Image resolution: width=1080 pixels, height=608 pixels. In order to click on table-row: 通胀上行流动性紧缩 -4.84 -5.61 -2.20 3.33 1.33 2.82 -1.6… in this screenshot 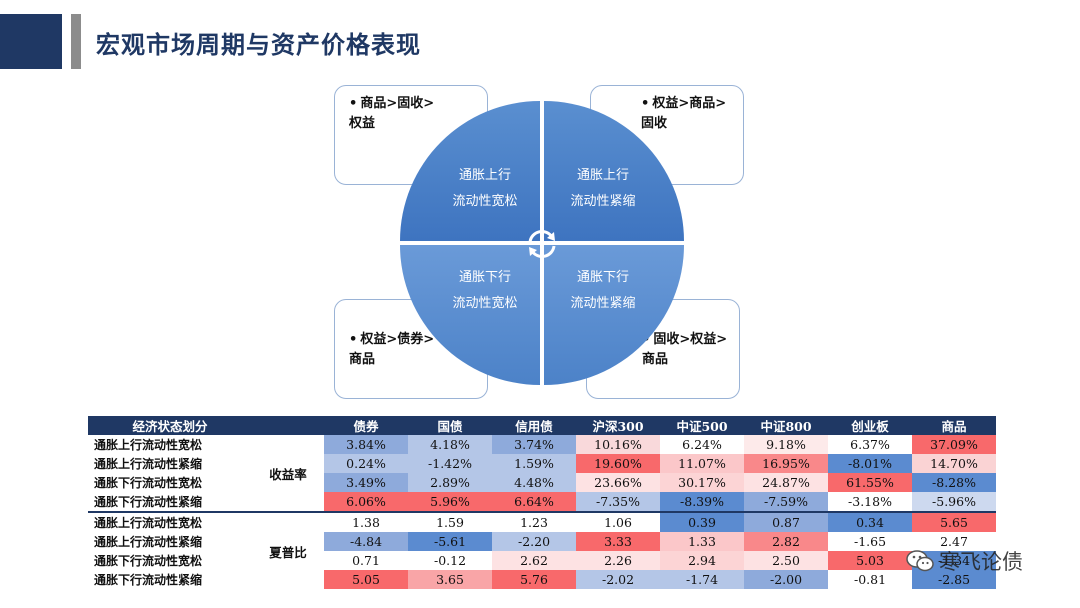, I will do `click(542, 541)`.